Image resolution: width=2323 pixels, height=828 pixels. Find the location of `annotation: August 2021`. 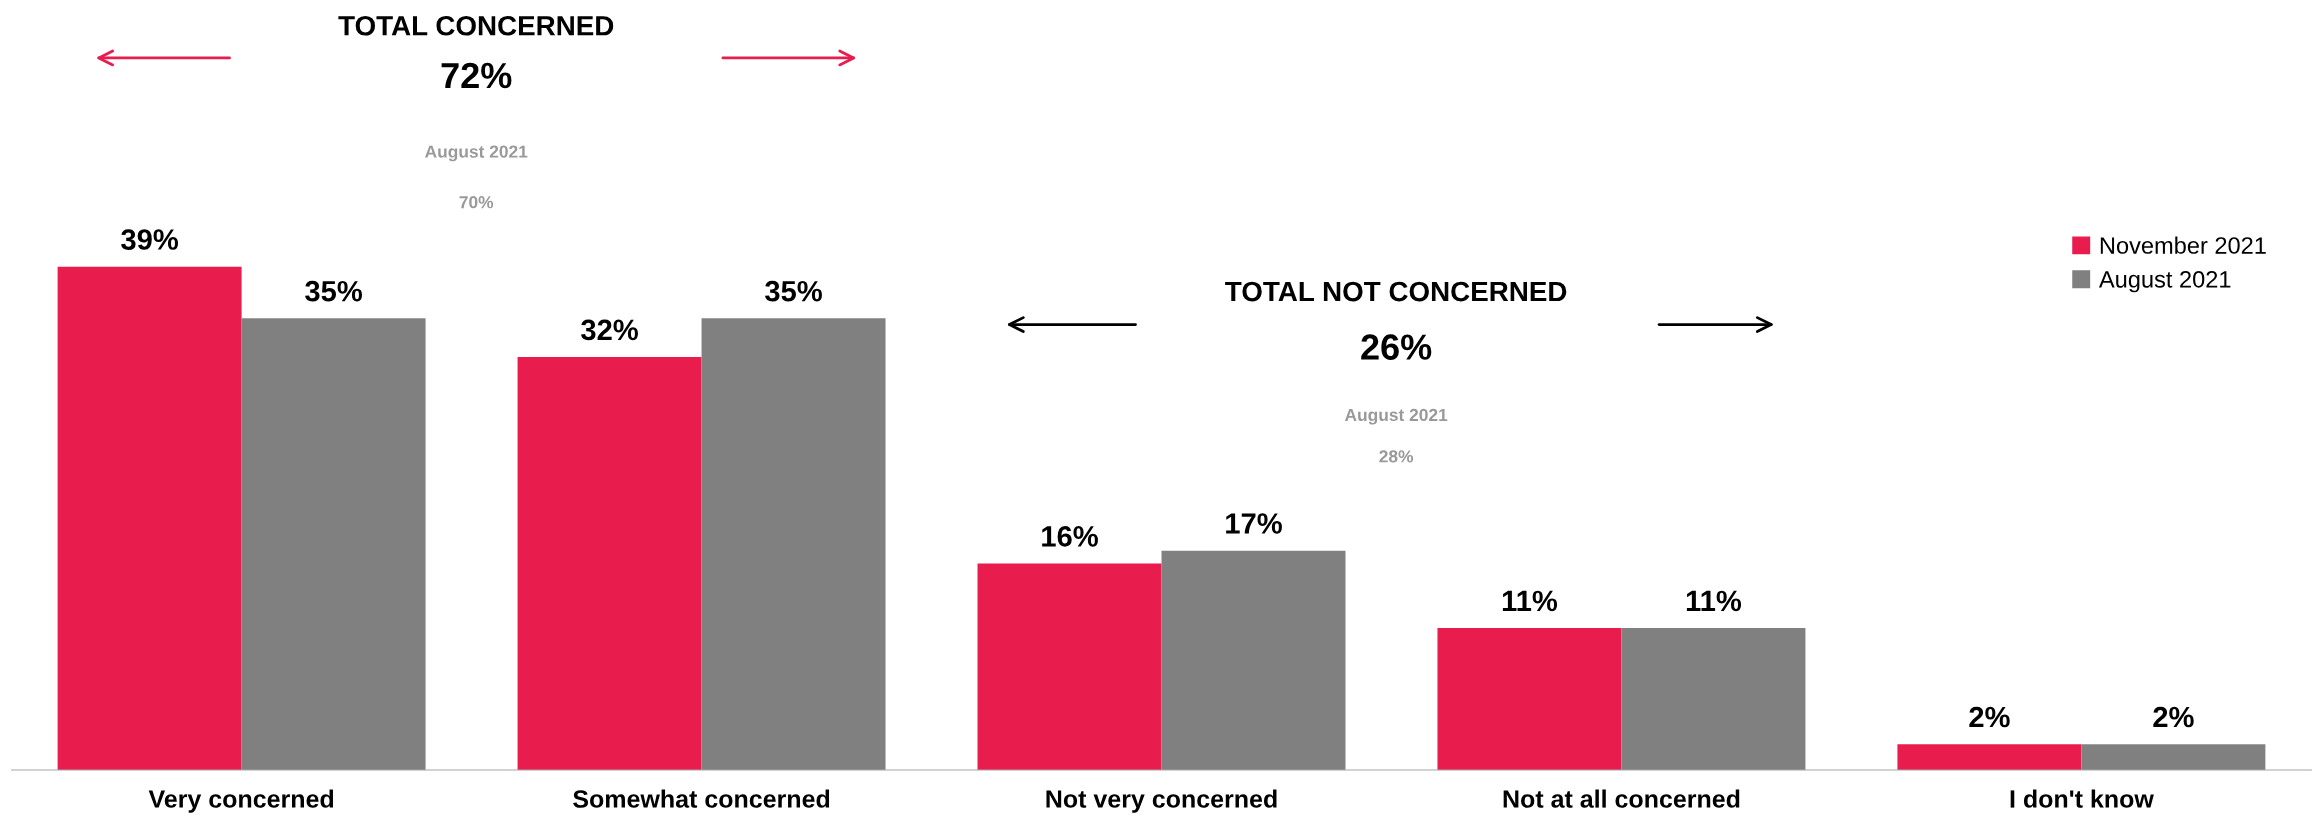

annotation: August 2021 is located at coordinates (1396, 416).